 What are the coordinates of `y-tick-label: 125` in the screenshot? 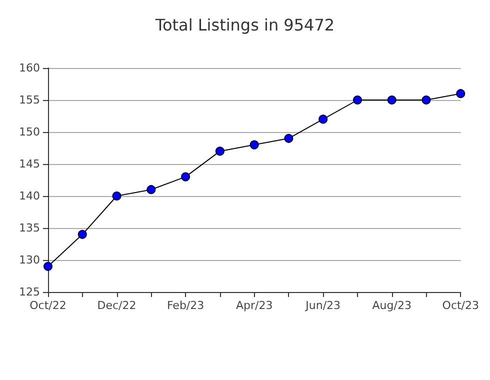 It's located at (29, 292).